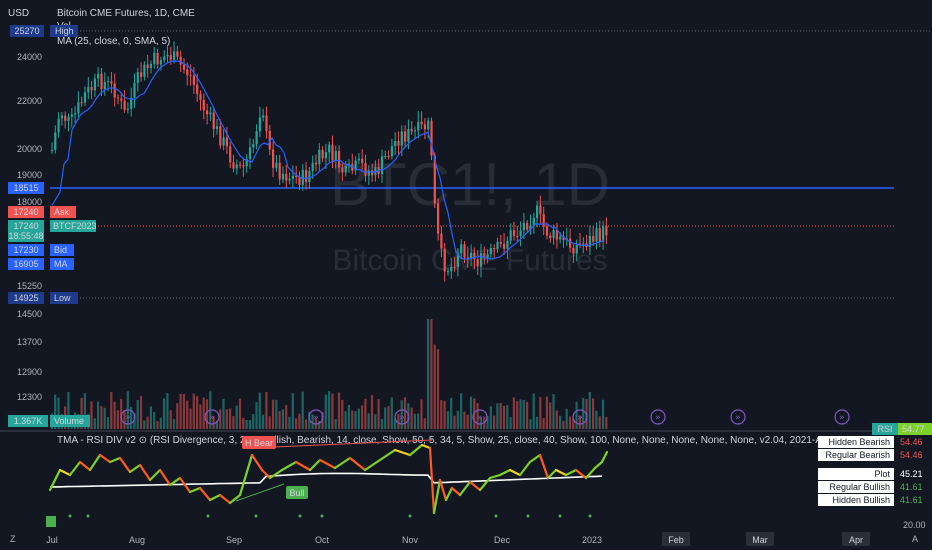 This screenshot has height=550, width=932. Describe the element at coordinates (913, 429) in the screenshot. I see `rsi-value: 54.77` at that location.